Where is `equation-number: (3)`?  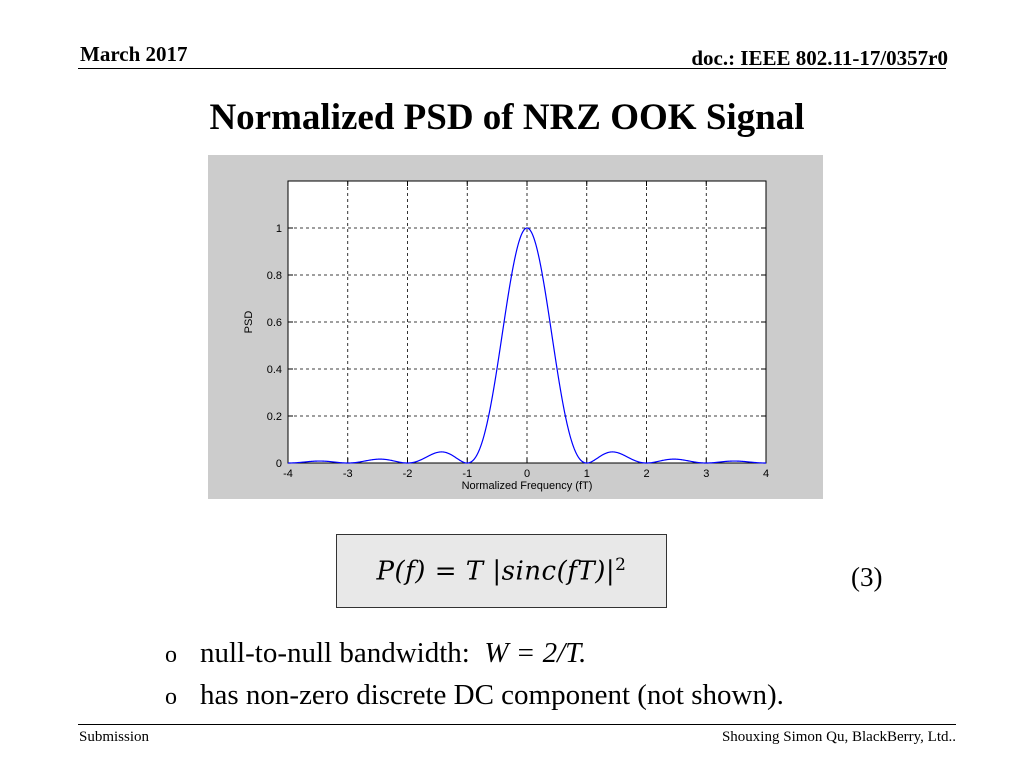 equation-number: (3) is located at coordinates (867, 577).